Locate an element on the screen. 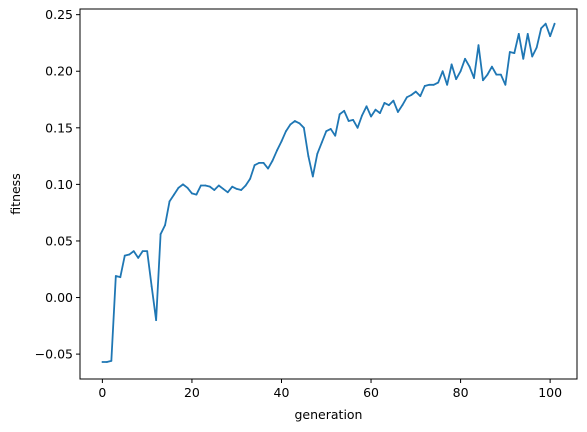 The height and width of the screenshot is (432, 587). x-tick-label: 100 is located at coordinates (550, 392).